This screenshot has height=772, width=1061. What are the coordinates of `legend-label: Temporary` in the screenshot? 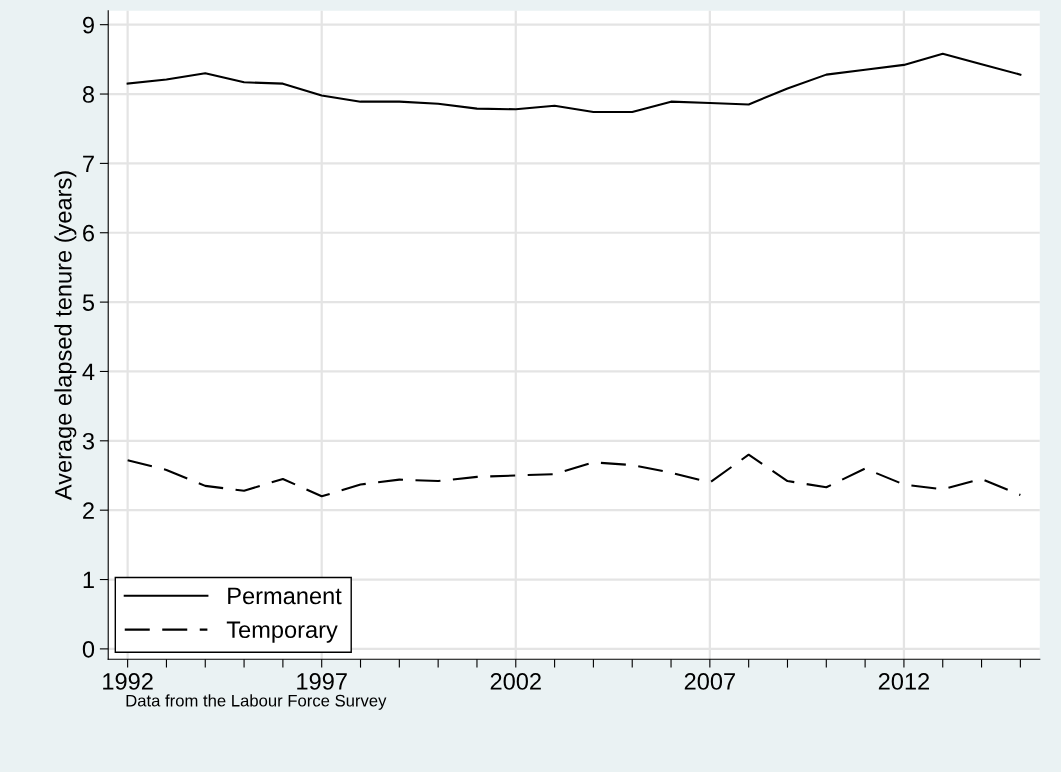 It's located at (282, 632).